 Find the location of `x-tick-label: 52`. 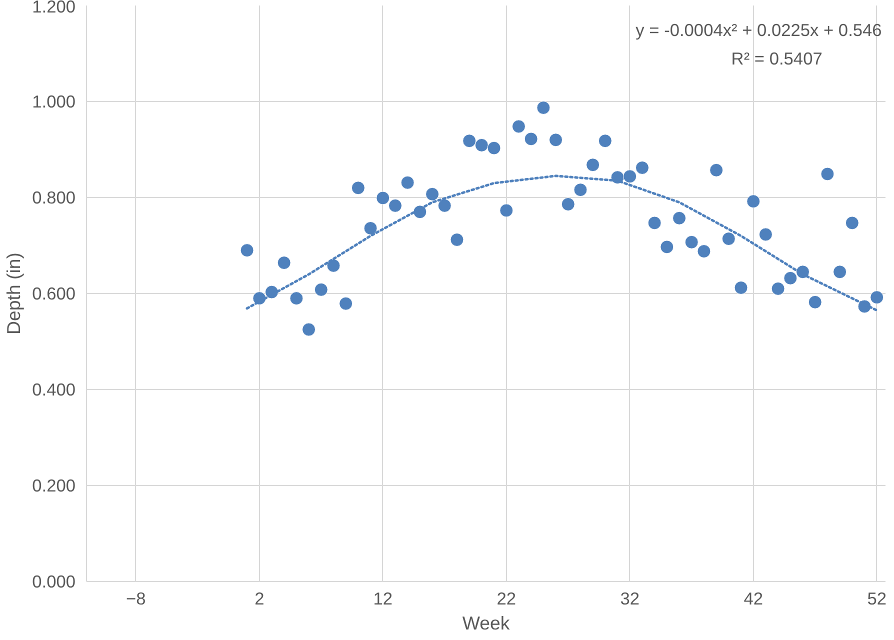

x-tick-label: 52 is located at coordinates (876, 598).